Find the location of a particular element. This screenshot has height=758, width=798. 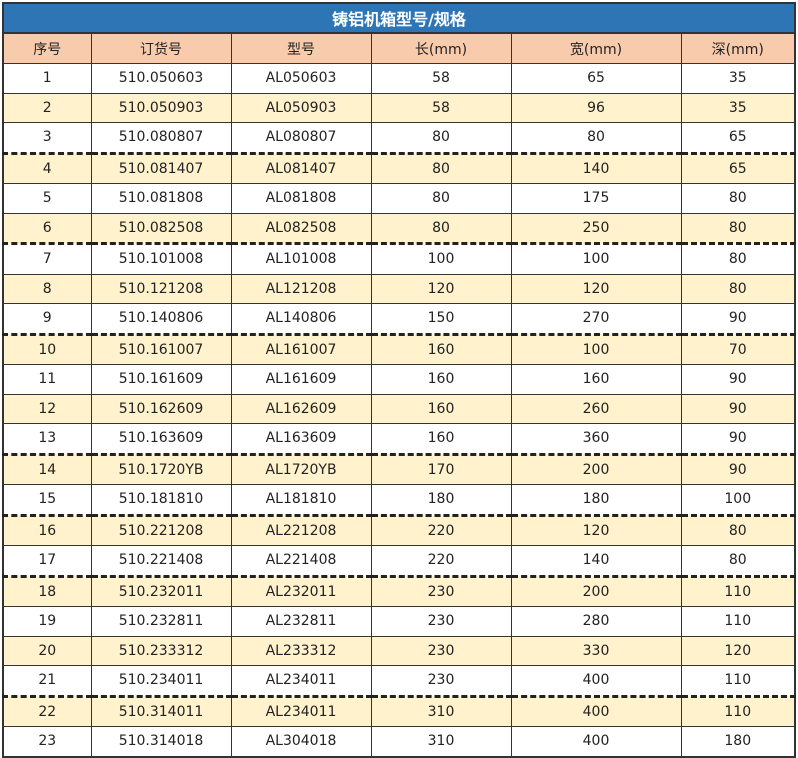

table-cell: 200 is located at coordinates (596, 591).